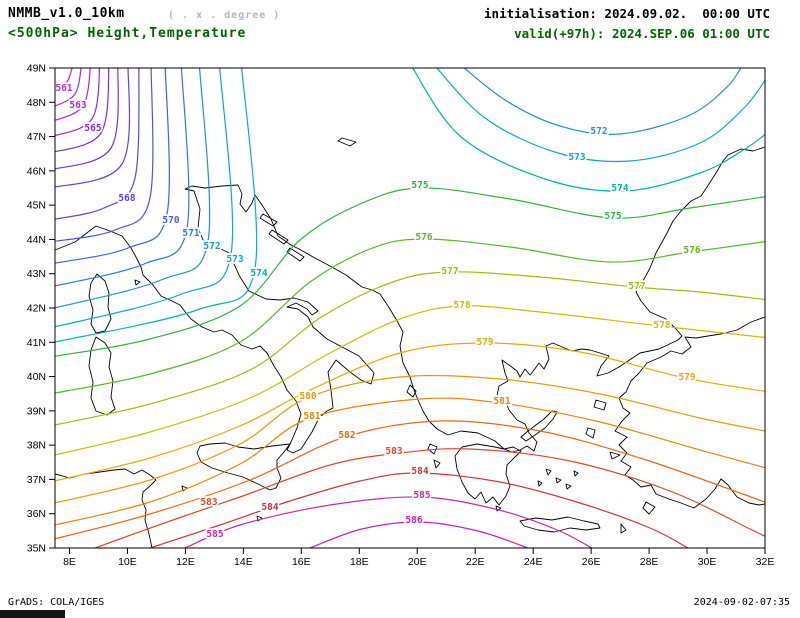  What do you see at coordinates (591, 562) in the screenshot?
I see `lon-tick-label: 26E` at bounding box center [591, 562].